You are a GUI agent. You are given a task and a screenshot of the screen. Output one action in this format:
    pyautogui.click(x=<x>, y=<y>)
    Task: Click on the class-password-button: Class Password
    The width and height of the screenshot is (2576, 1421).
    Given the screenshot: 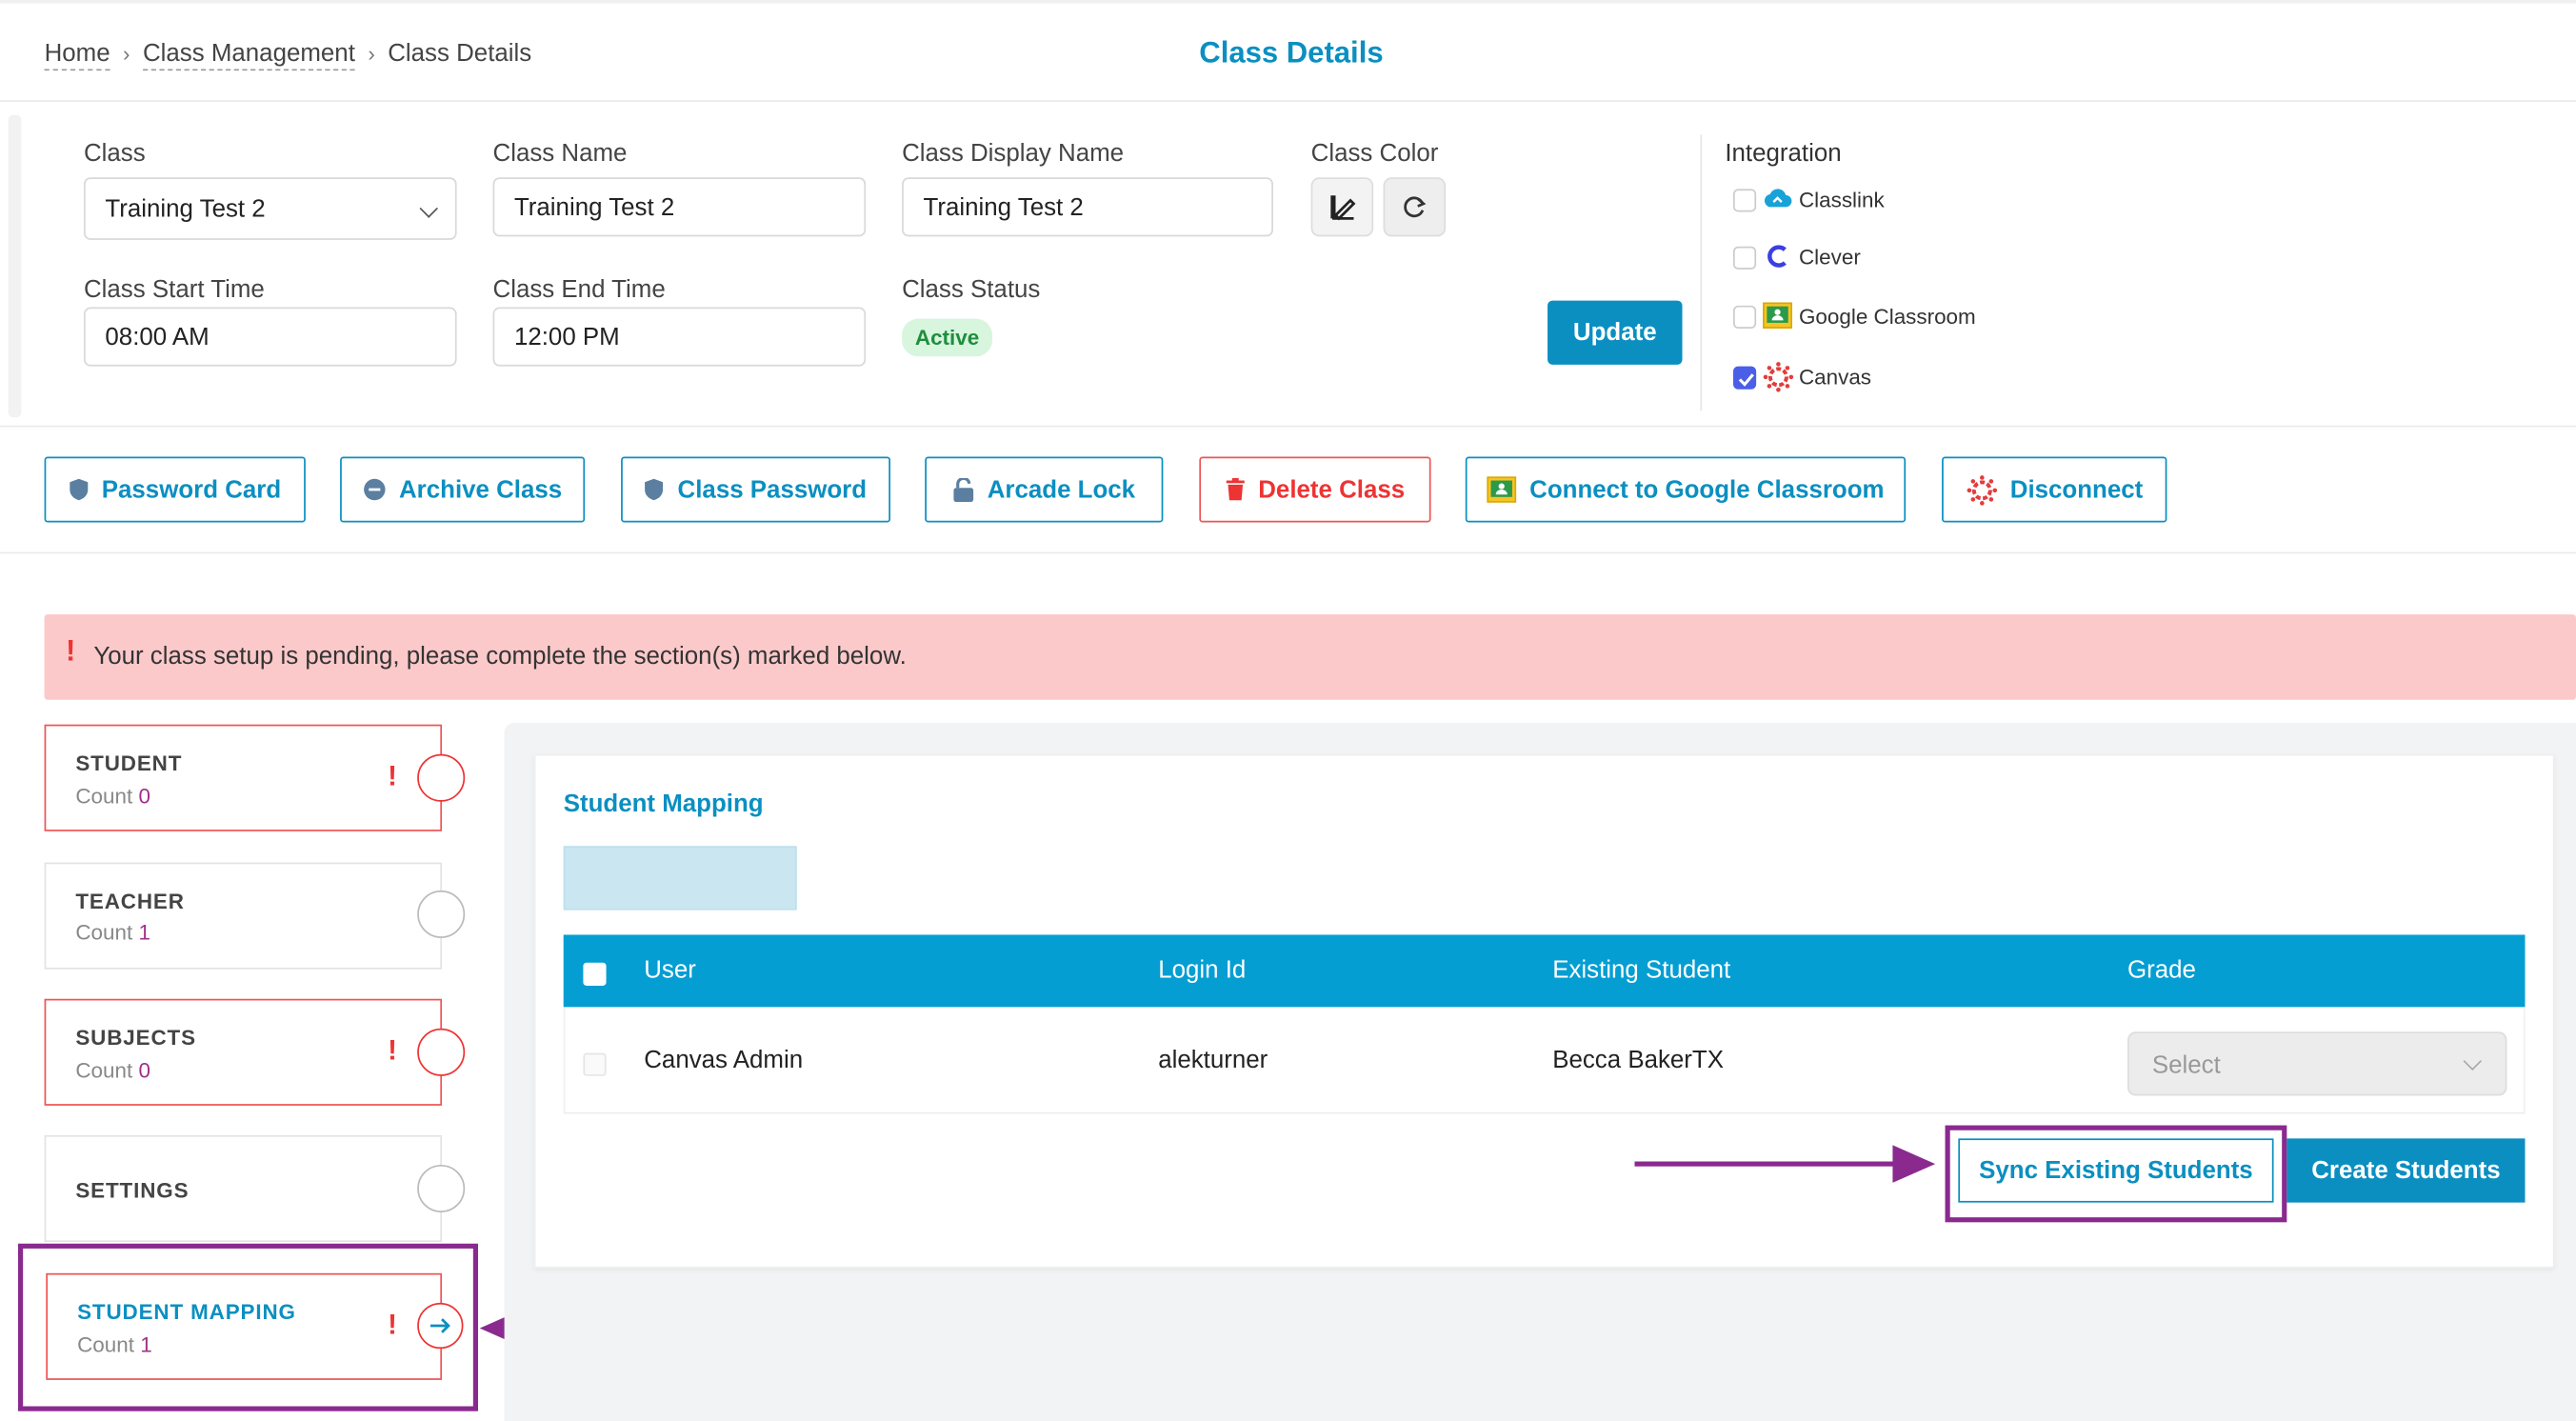 What is the action you would take?
    pyautogui.click(x=756, y=489)
    